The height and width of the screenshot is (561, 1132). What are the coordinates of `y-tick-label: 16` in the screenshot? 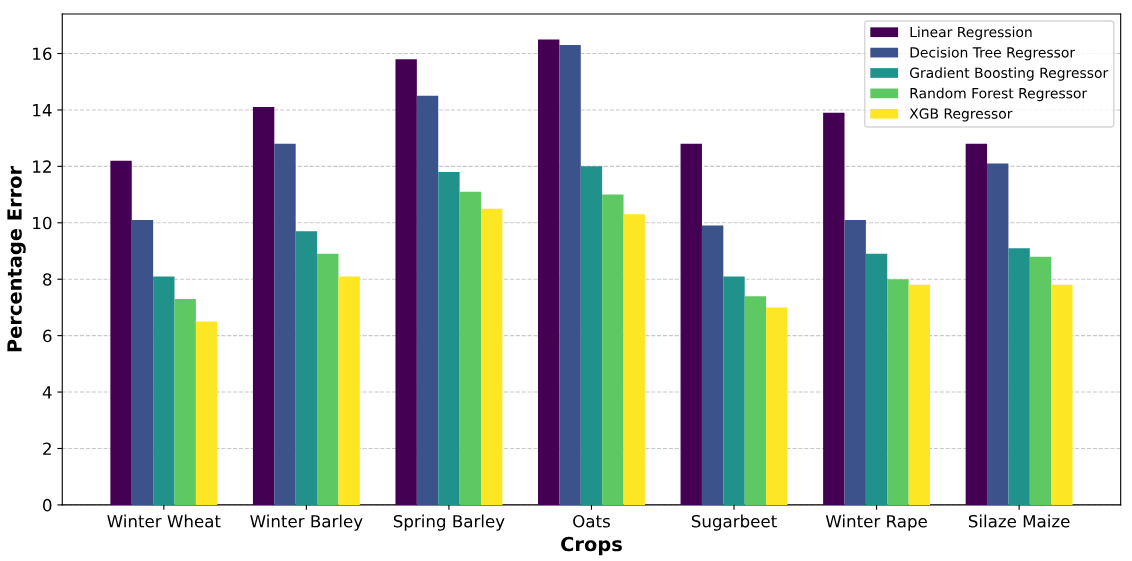 It's located at (42, 54).